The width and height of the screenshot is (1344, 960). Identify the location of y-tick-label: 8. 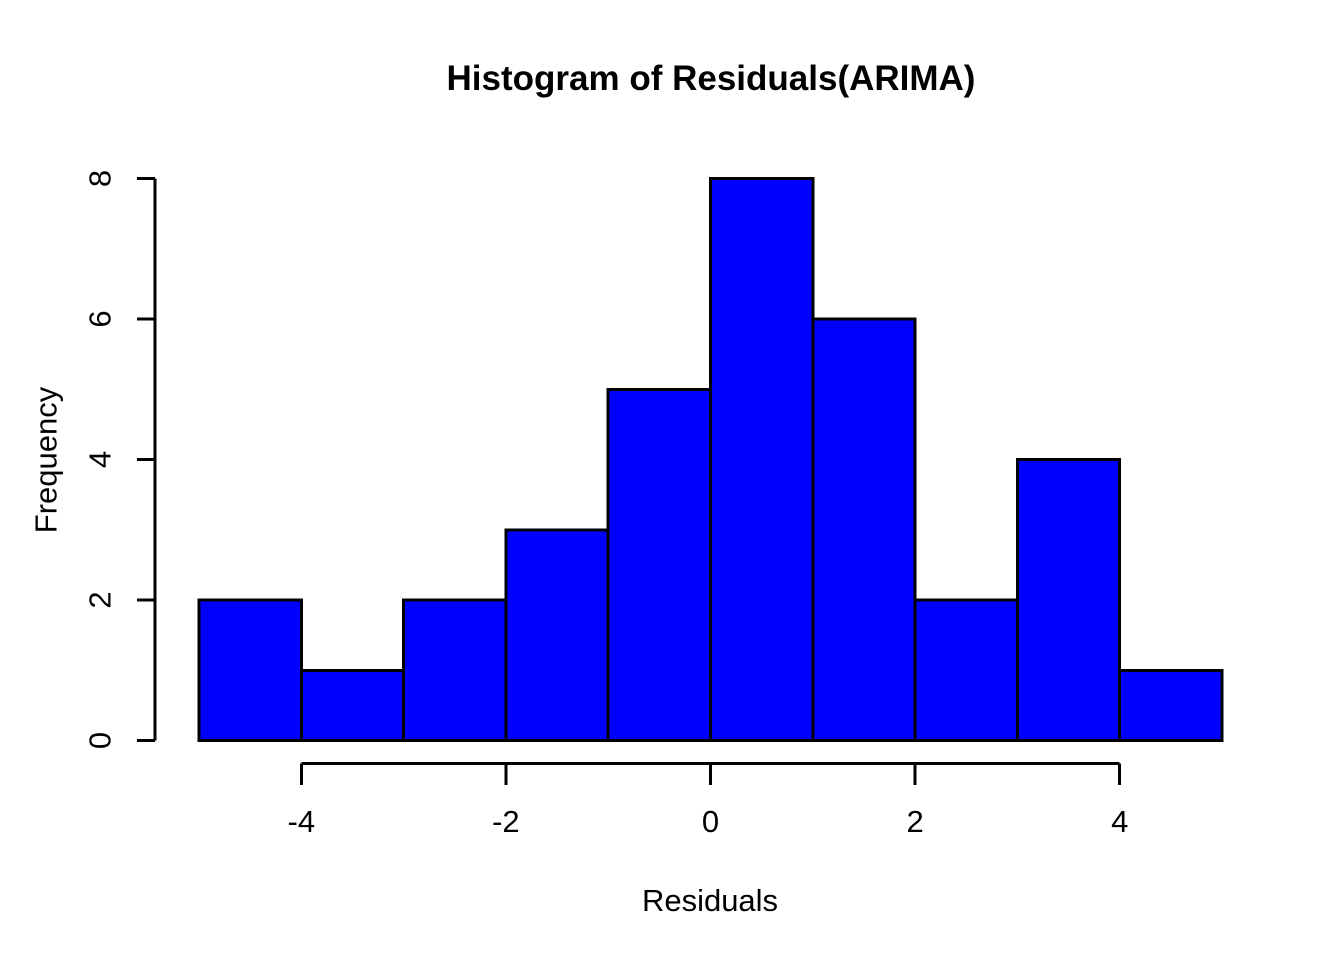
(100, 178).